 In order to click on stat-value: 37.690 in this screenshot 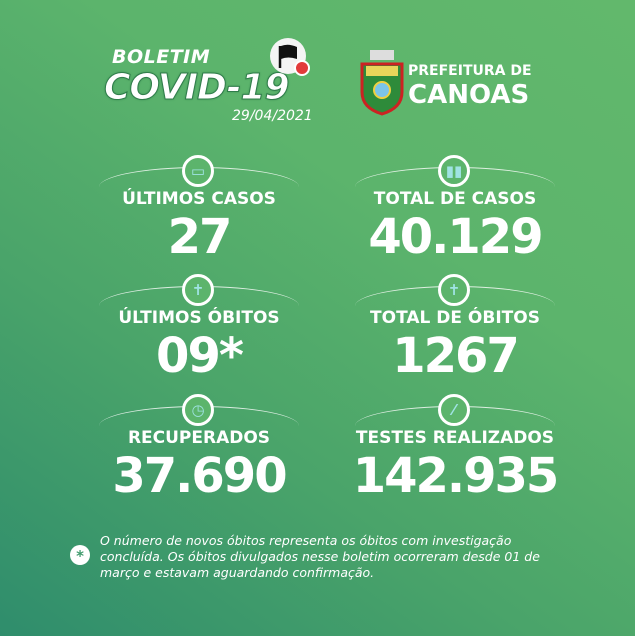, I will do `click(199, 476)`.